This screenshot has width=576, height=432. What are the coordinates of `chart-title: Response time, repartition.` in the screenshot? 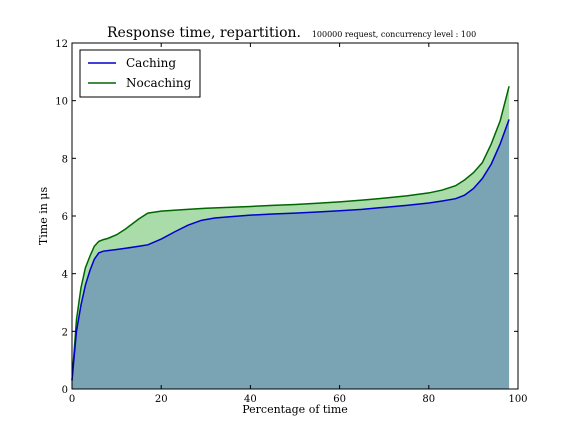 It's located at (204, 33).